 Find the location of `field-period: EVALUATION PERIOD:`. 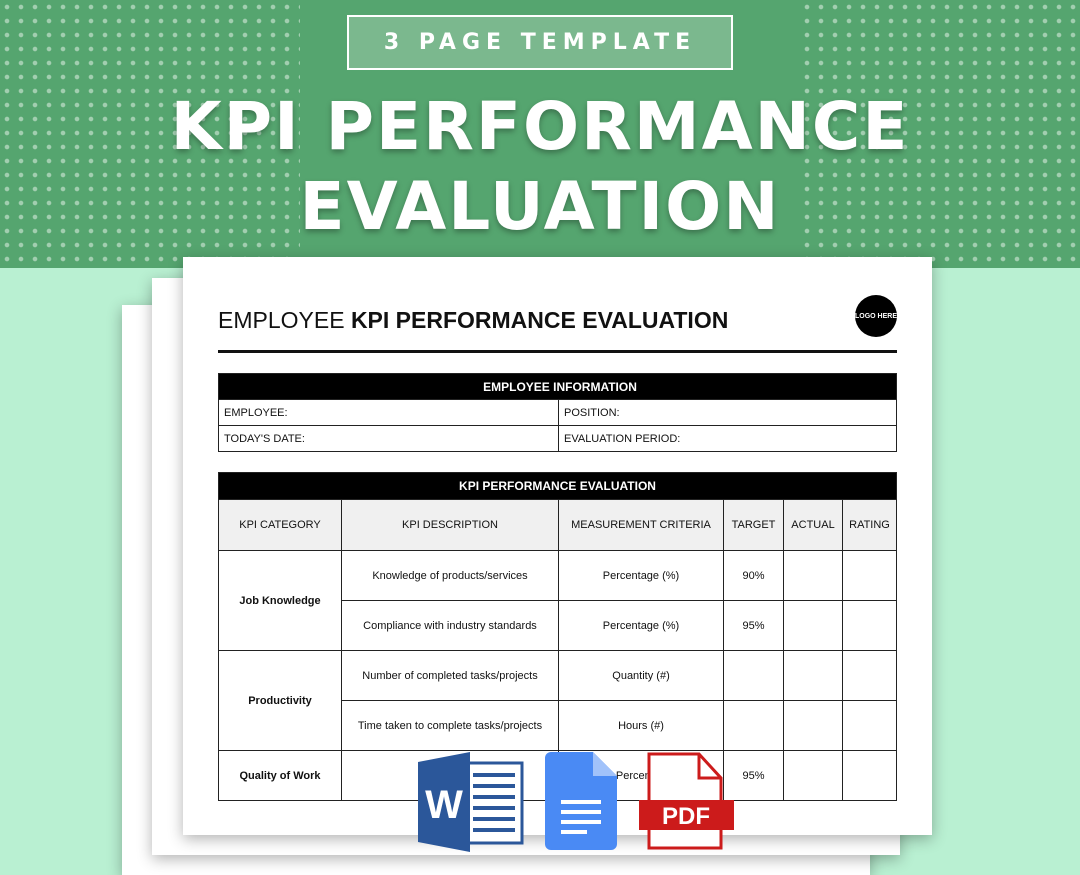

field-period: EVALUATION PERIOD: is located at coordinates (727, 438).